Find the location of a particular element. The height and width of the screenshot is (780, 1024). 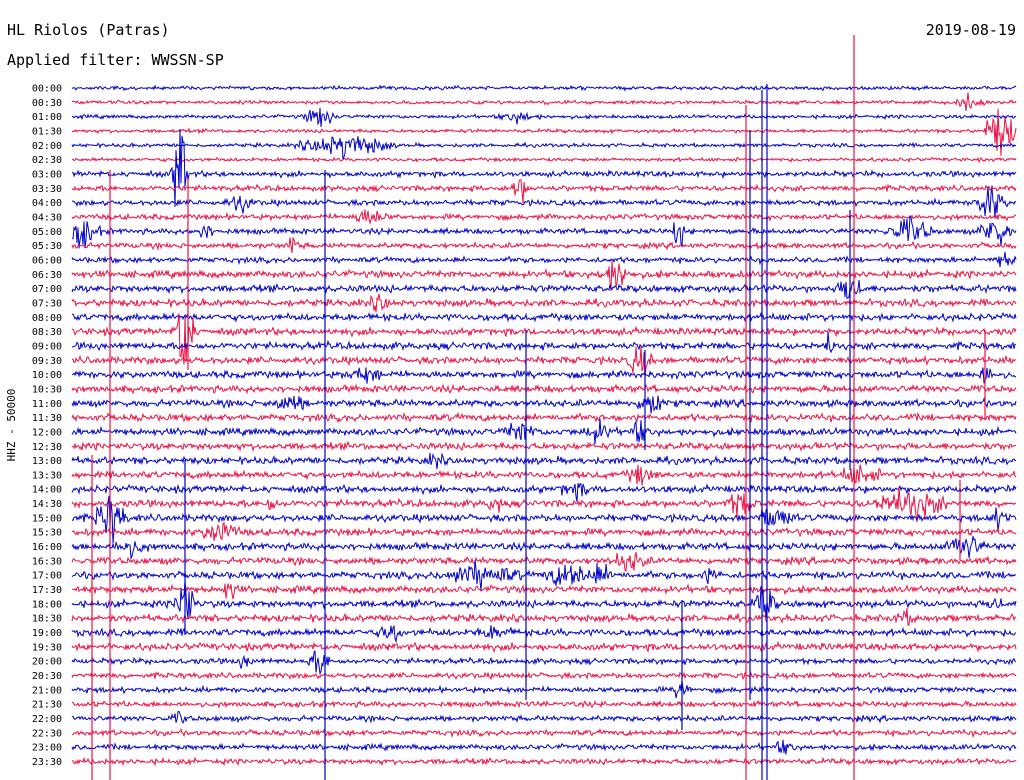

y-tick-label: 12:30 is located at coordinates (47, 447).